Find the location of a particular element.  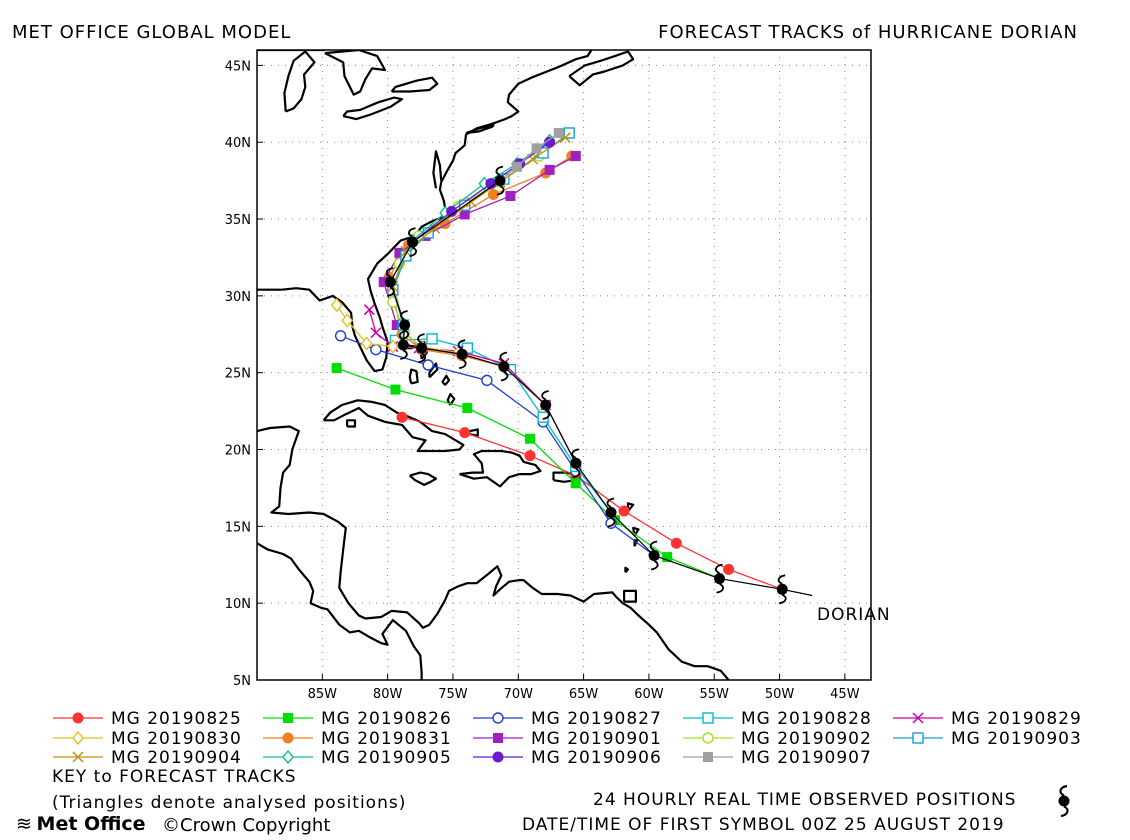

legend-label: MG 20190831 is located at coordinates (386, 739).